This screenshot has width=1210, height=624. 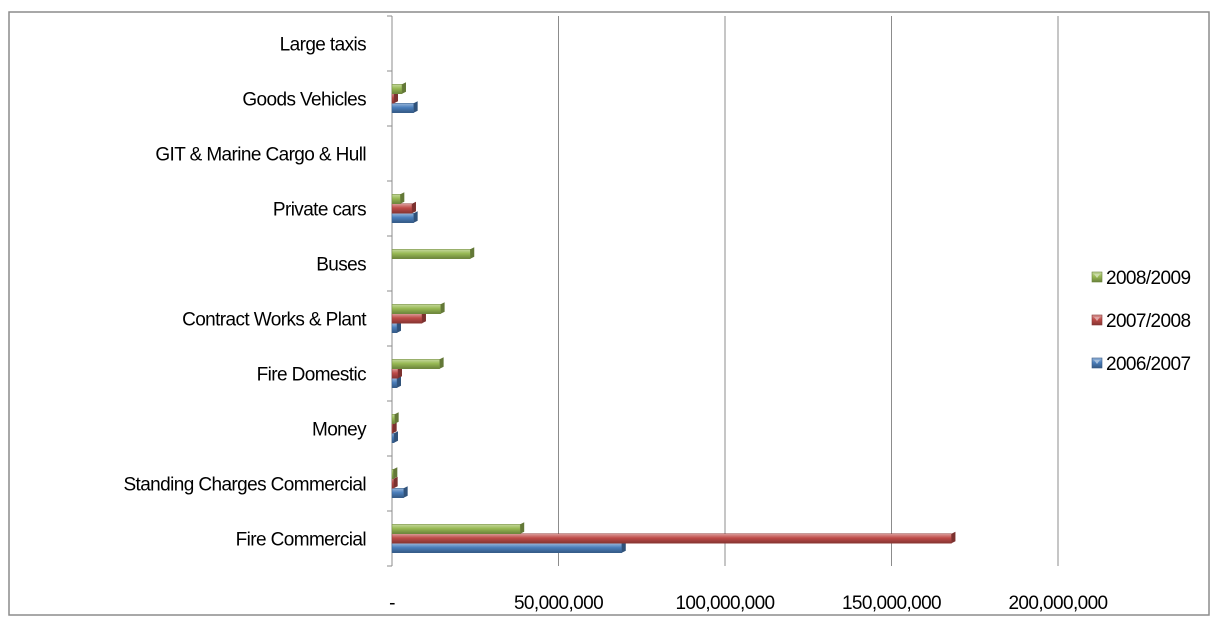 I want to click on category-label: Buses, so click(x=341, y=265).